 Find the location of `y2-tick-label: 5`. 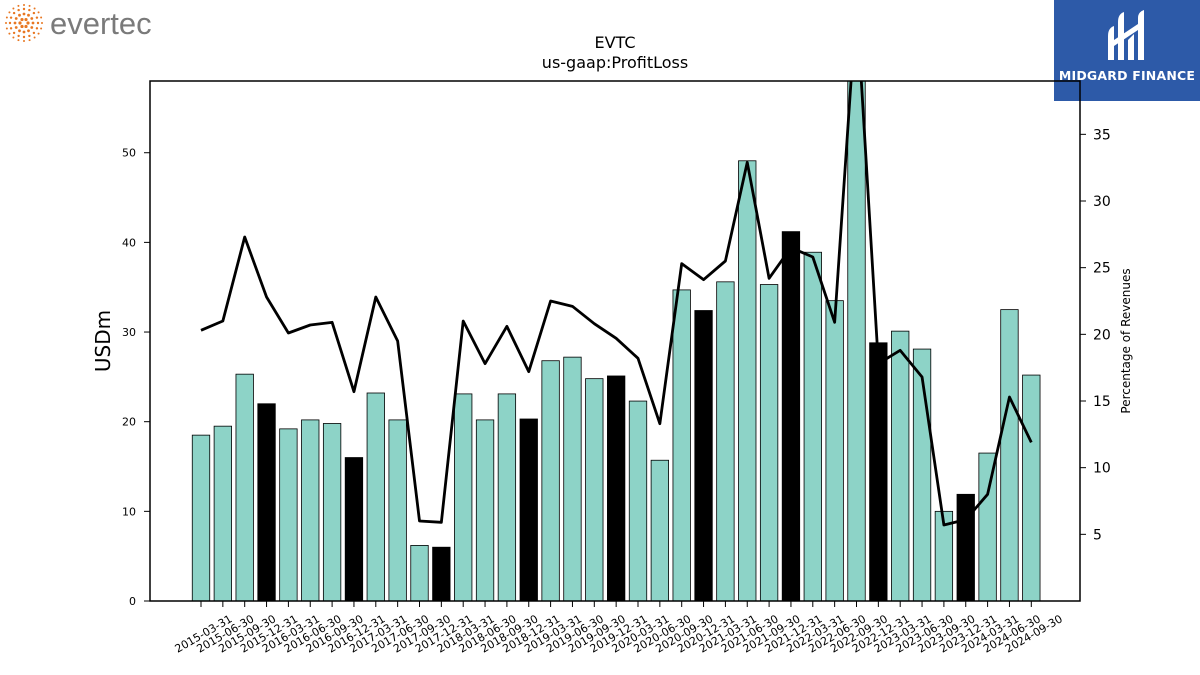

y2-tick-label: 5 is located at coordinates (1097, 535).